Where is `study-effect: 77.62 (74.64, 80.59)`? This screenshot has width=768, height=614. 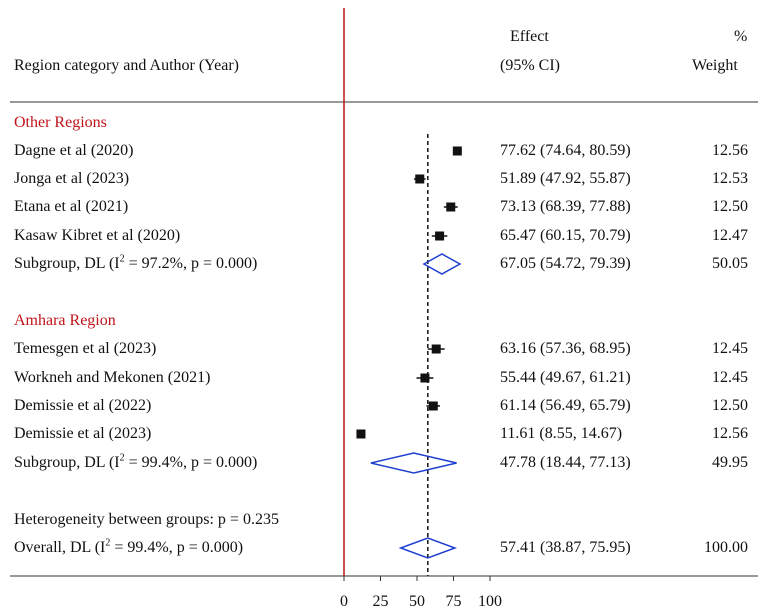 study-effect: 77.62 (74.64, 80.59) is located at coordinates (565, 150).